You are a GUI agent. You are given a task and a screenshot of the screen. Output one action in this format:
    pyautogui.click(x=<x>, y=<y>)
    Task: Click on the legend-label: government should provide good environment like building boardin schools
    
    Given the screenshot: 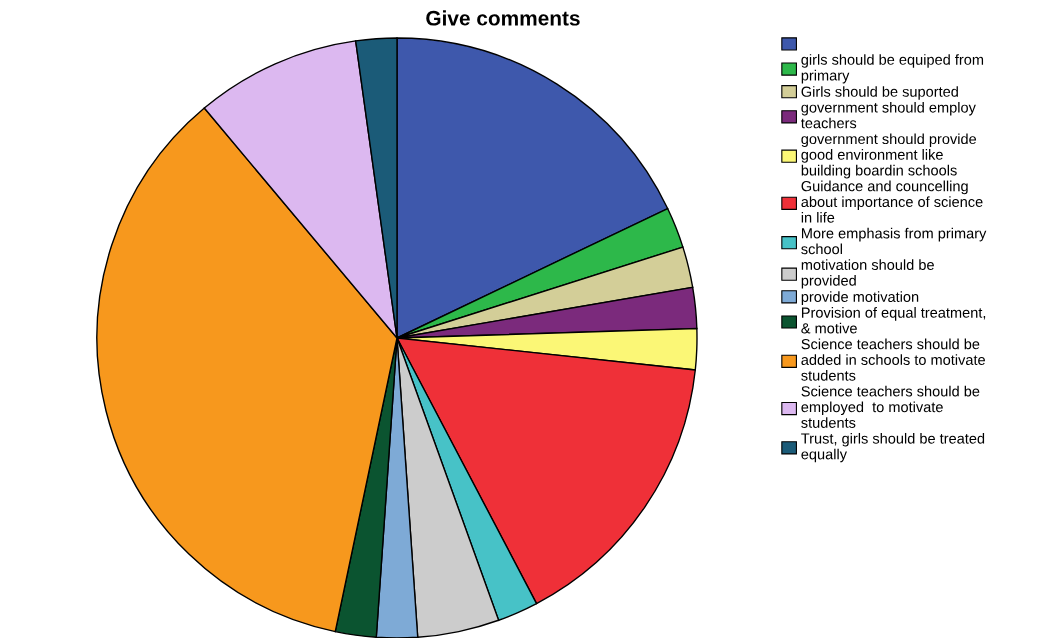 What is the action you would take?
    pyautogui.click(x=889, y=156)
    